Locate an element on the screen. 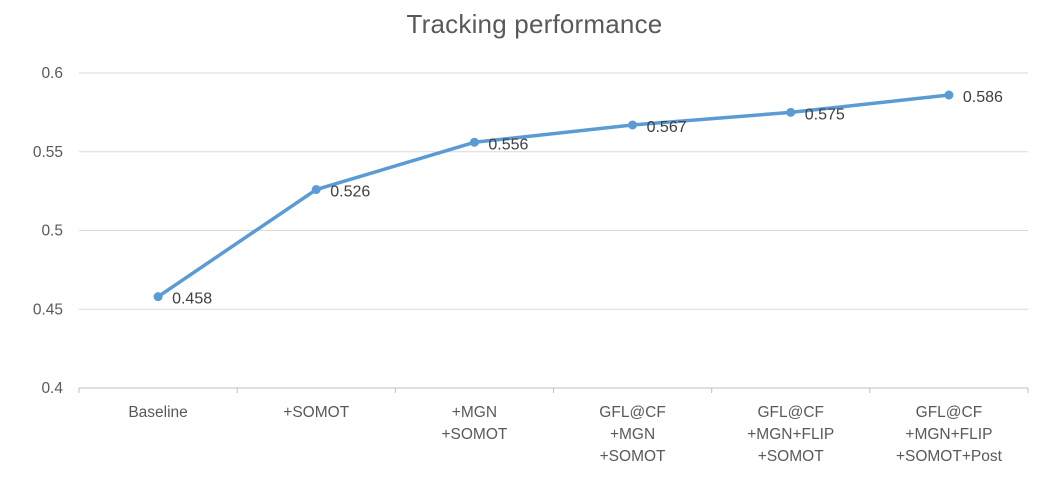 Image resolution: width=1043 pixels, height=479 pixels. chart-title: Tracking performance is located at coordinates (534, 24).